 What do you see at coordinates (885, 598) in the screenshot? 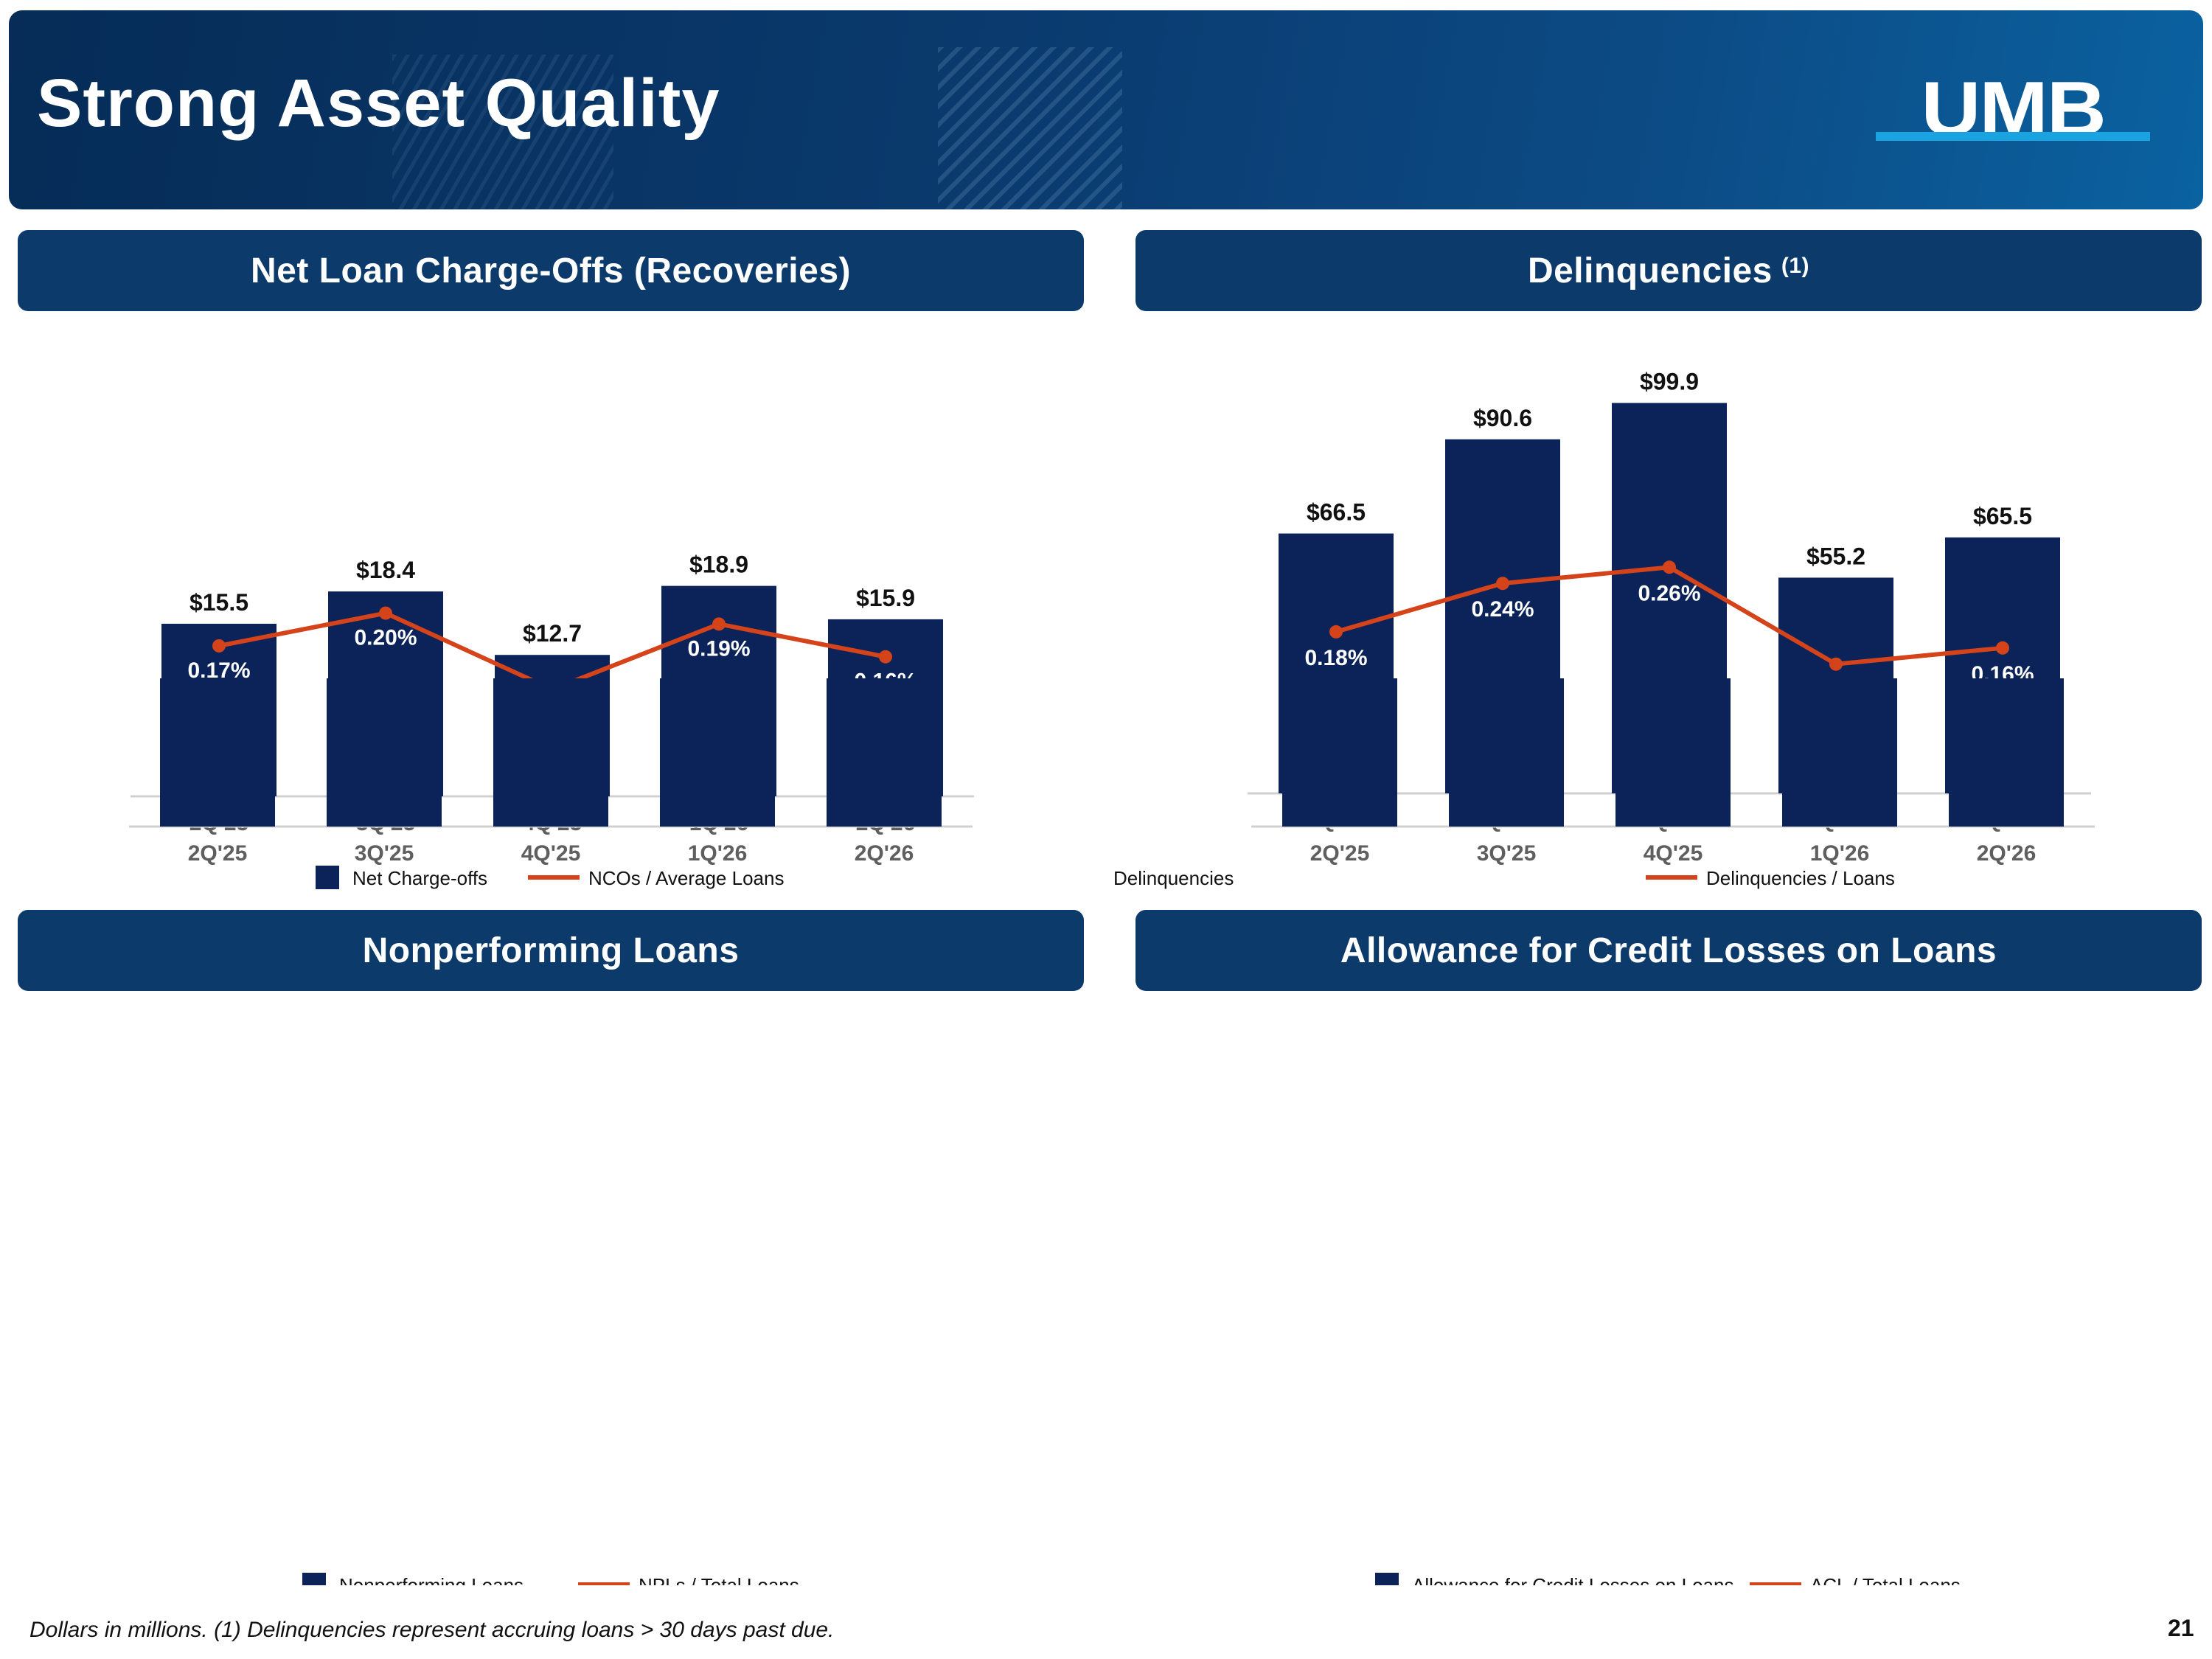
I see `bar-value-label: $15.9` at bounding box center [885, 598].